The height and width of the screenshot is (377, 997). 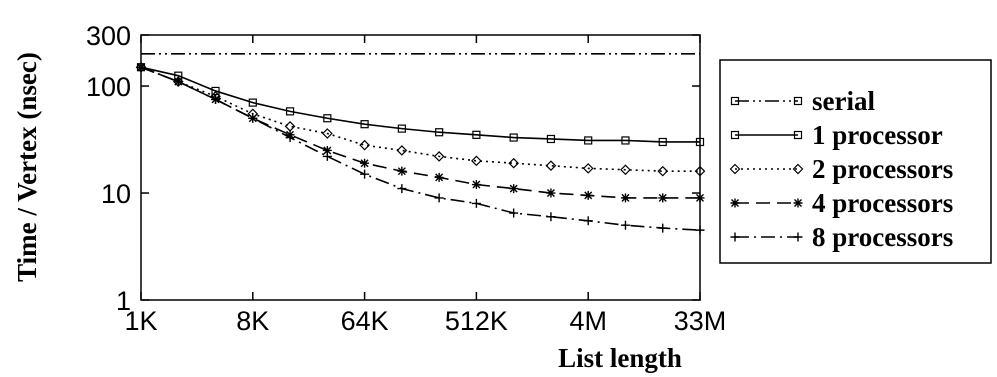 I want to click on legend-item: 1 processor, so click(x=836, y=135).